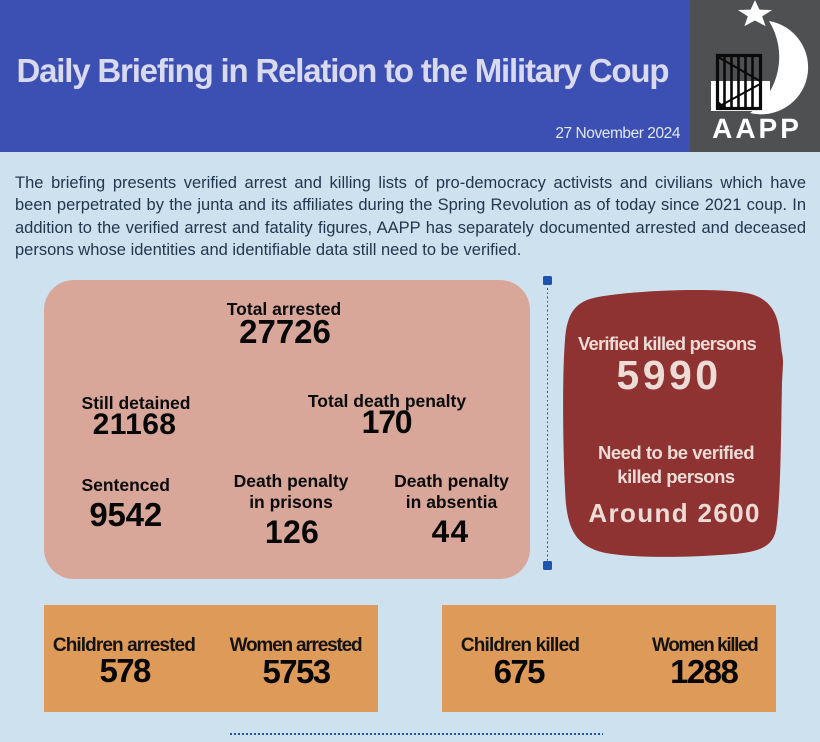 This screenshot has height=742, width=820. Describe the element at coordinates (757, 128) in the screenshot. I see `svg-text: AAPP` at that location.